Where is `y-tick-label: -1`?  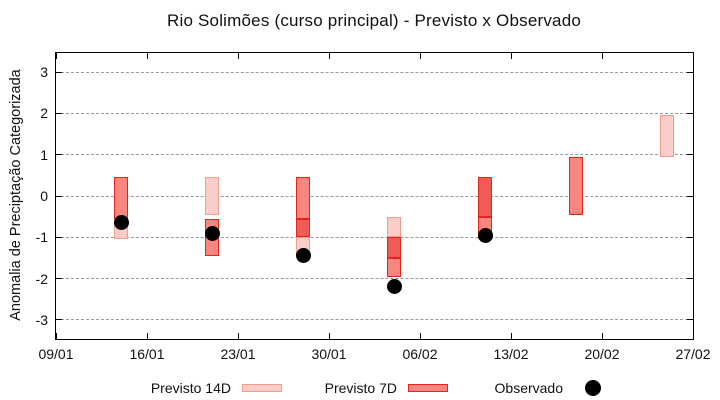
y-tick-label: -1 is located at coordinates (41, 237).